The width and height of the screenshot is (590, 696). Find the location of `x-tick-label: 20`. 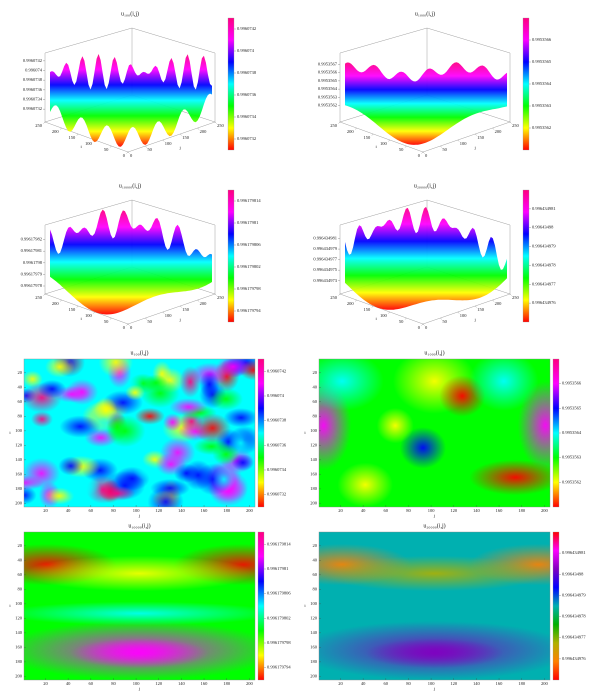

x-tick-label: 20 is located at coordinates (340, 510).